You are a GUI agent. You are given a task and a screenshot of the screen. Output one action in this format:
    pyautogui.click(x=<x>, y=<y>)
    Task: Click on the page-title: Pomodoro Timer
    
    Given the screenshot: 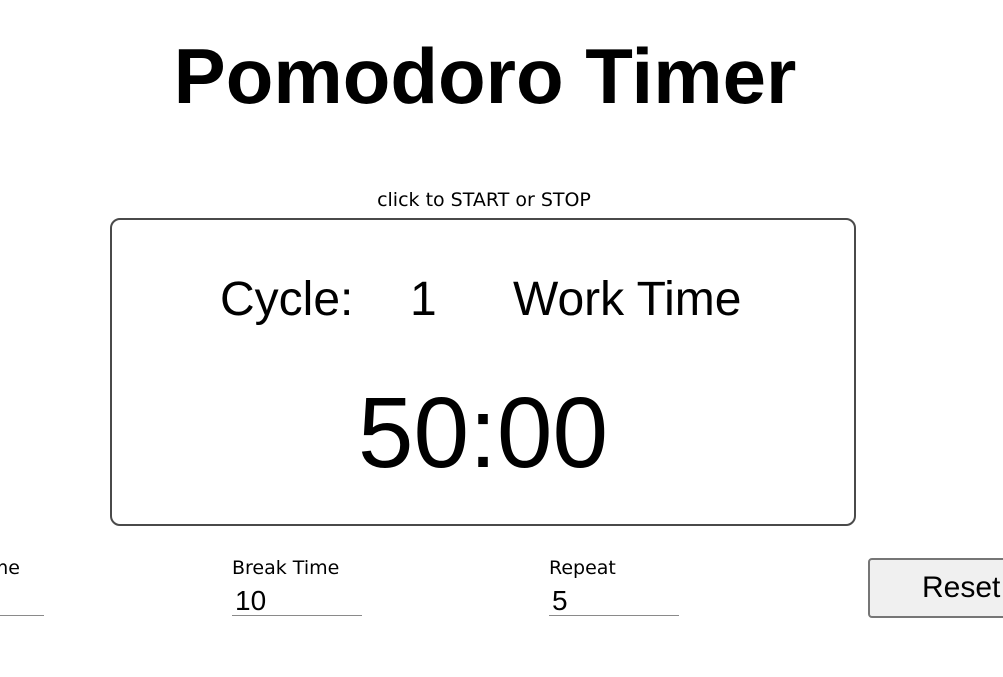 What is the action you would take?
    pyautogui.click(x=485, y=76)
    